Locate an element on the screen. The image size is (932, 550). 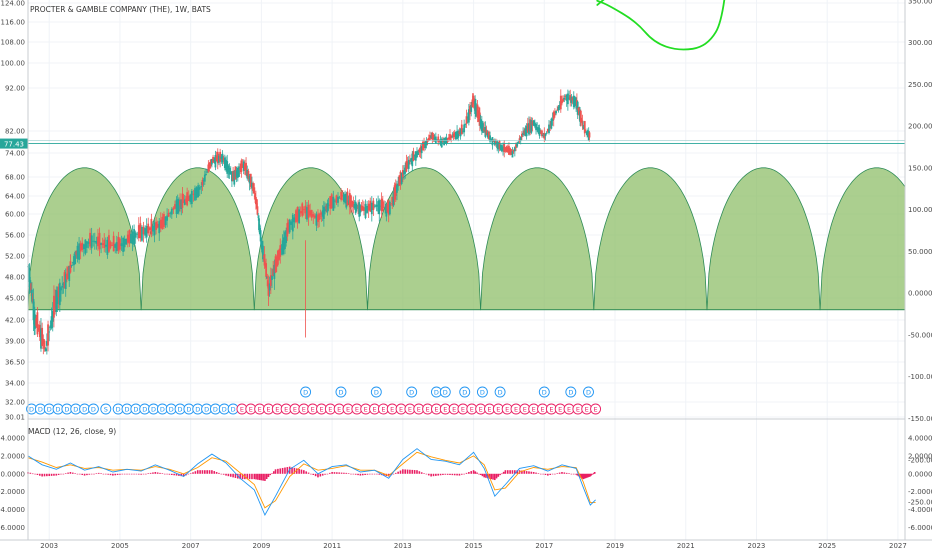
cycle-tick-label: 300.0000 is located at coordinates (920, 43).